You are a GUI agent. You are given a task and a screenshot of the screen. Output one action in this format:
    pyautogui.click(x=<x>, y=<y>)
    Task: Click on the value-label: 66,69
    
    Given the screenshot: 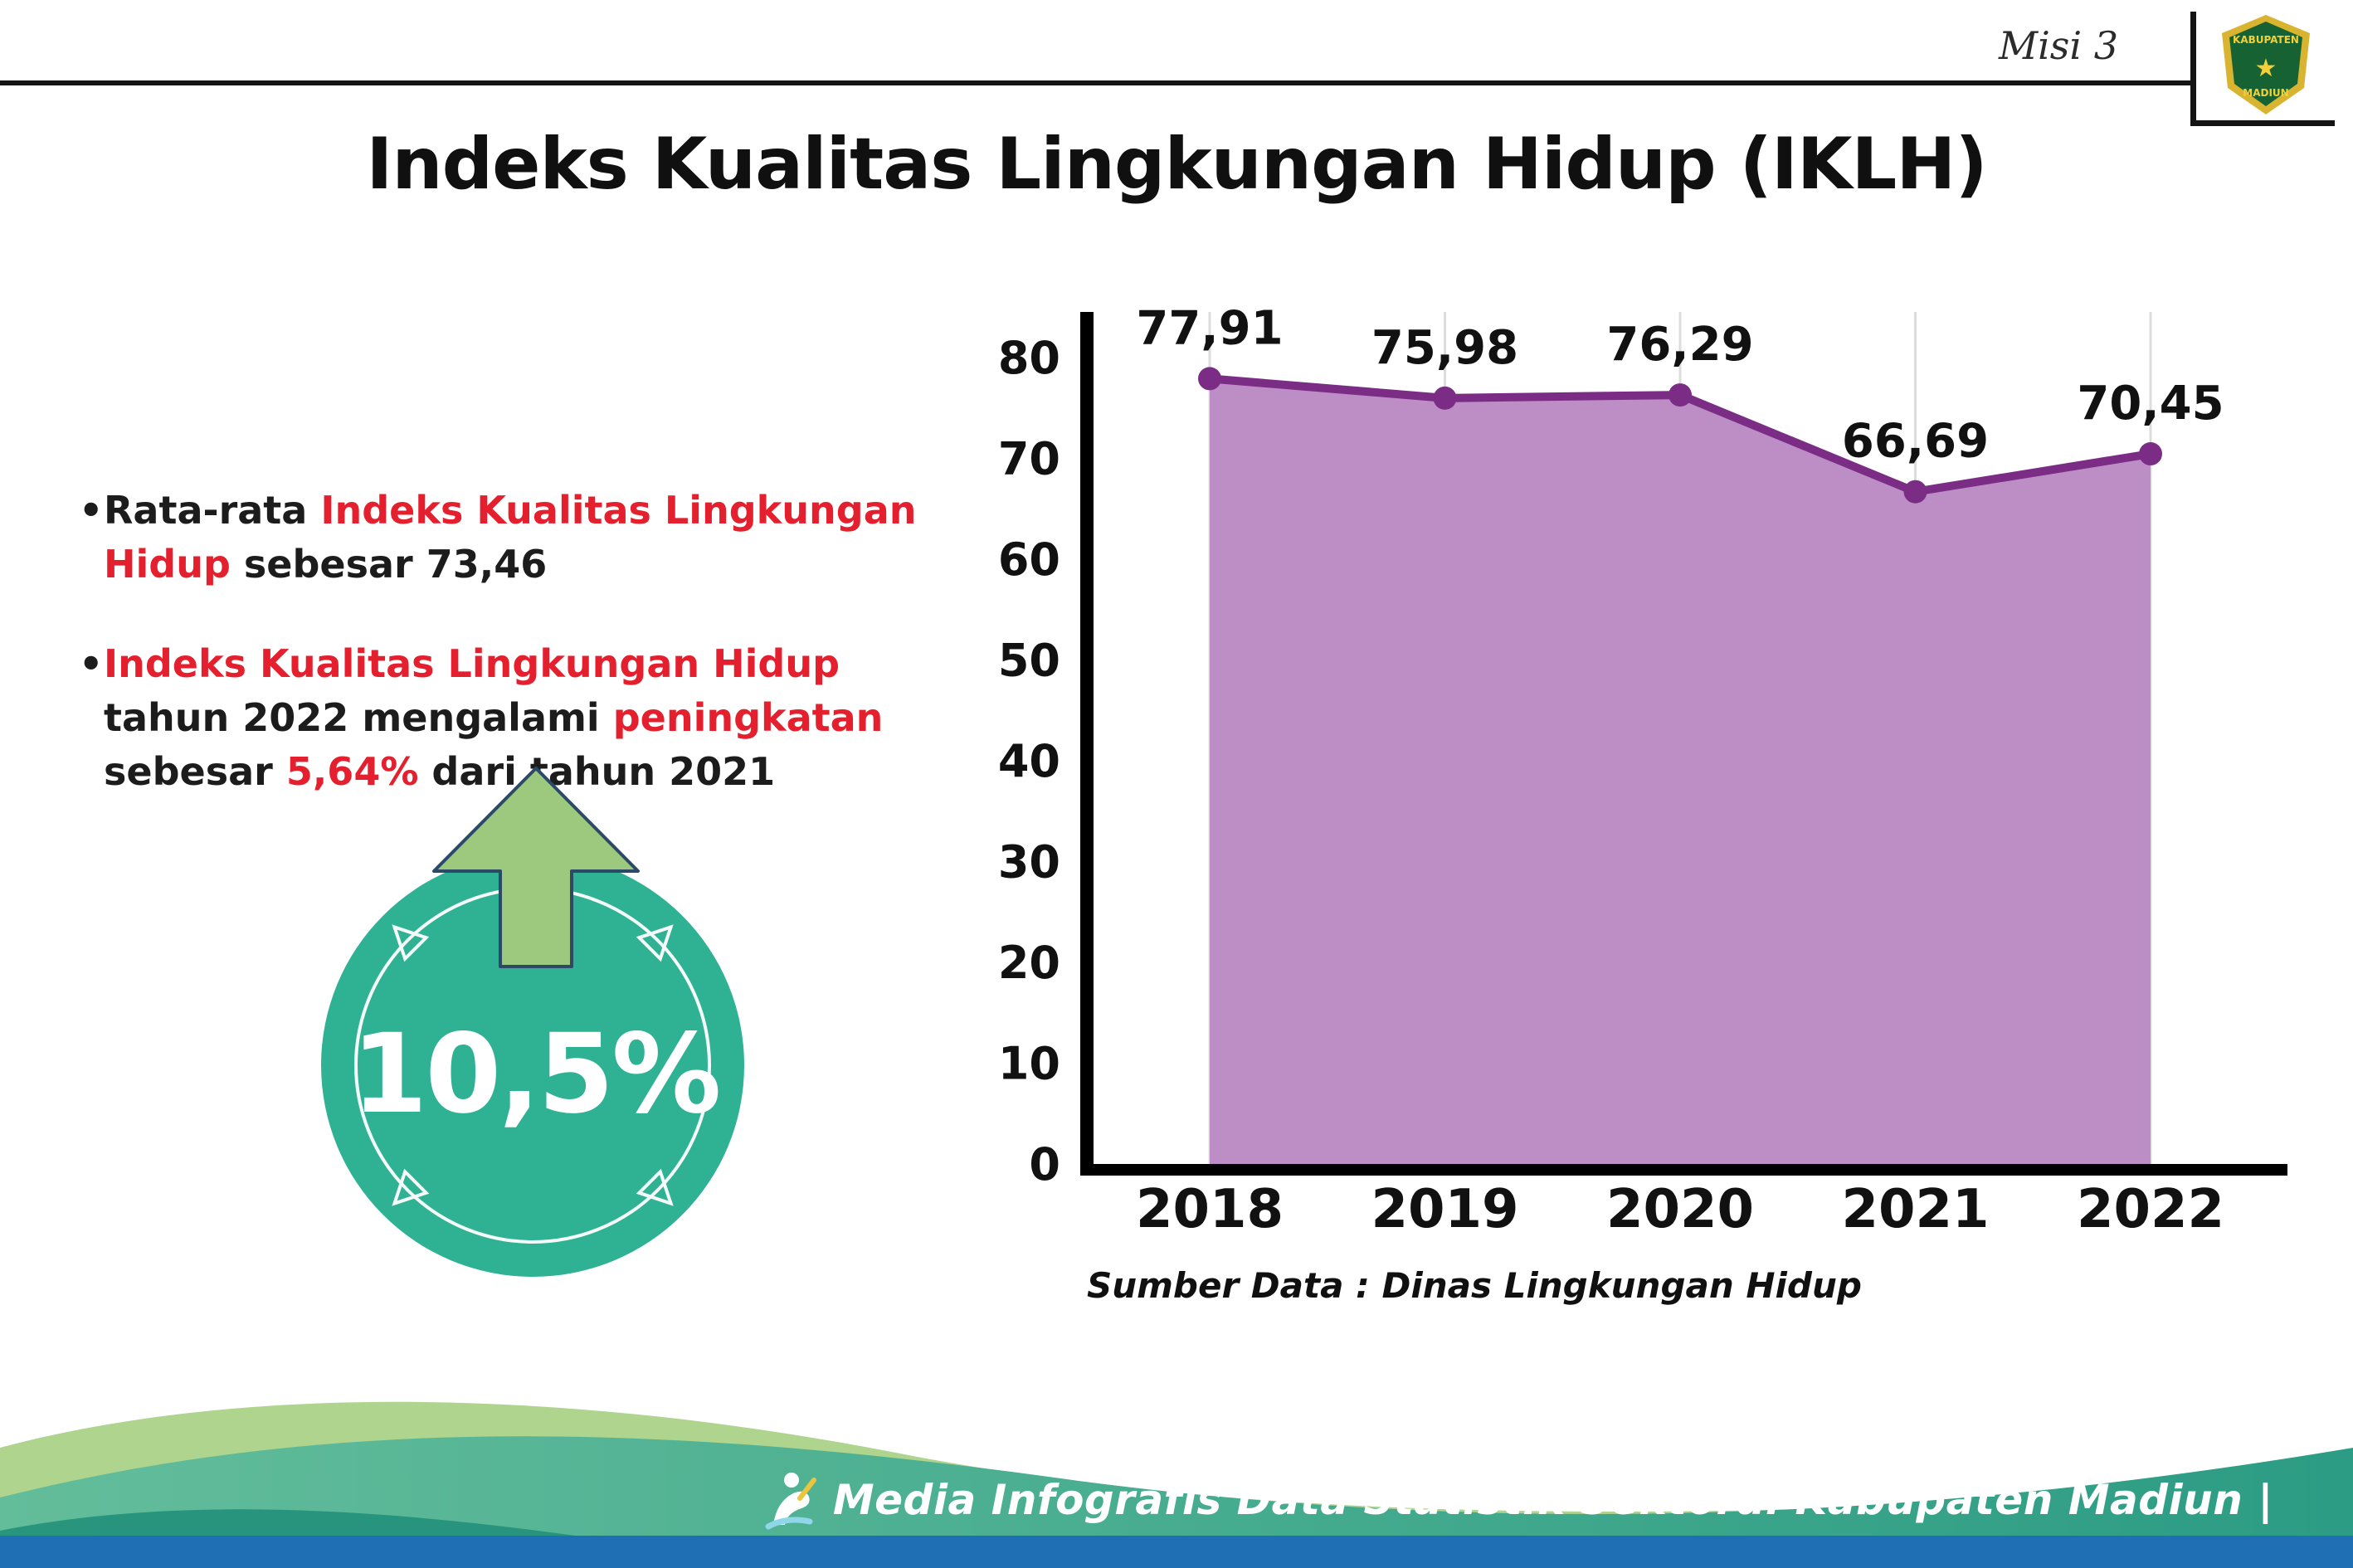 What is the action you would take?
    pyautogui.click(x=1915, y=442)
    